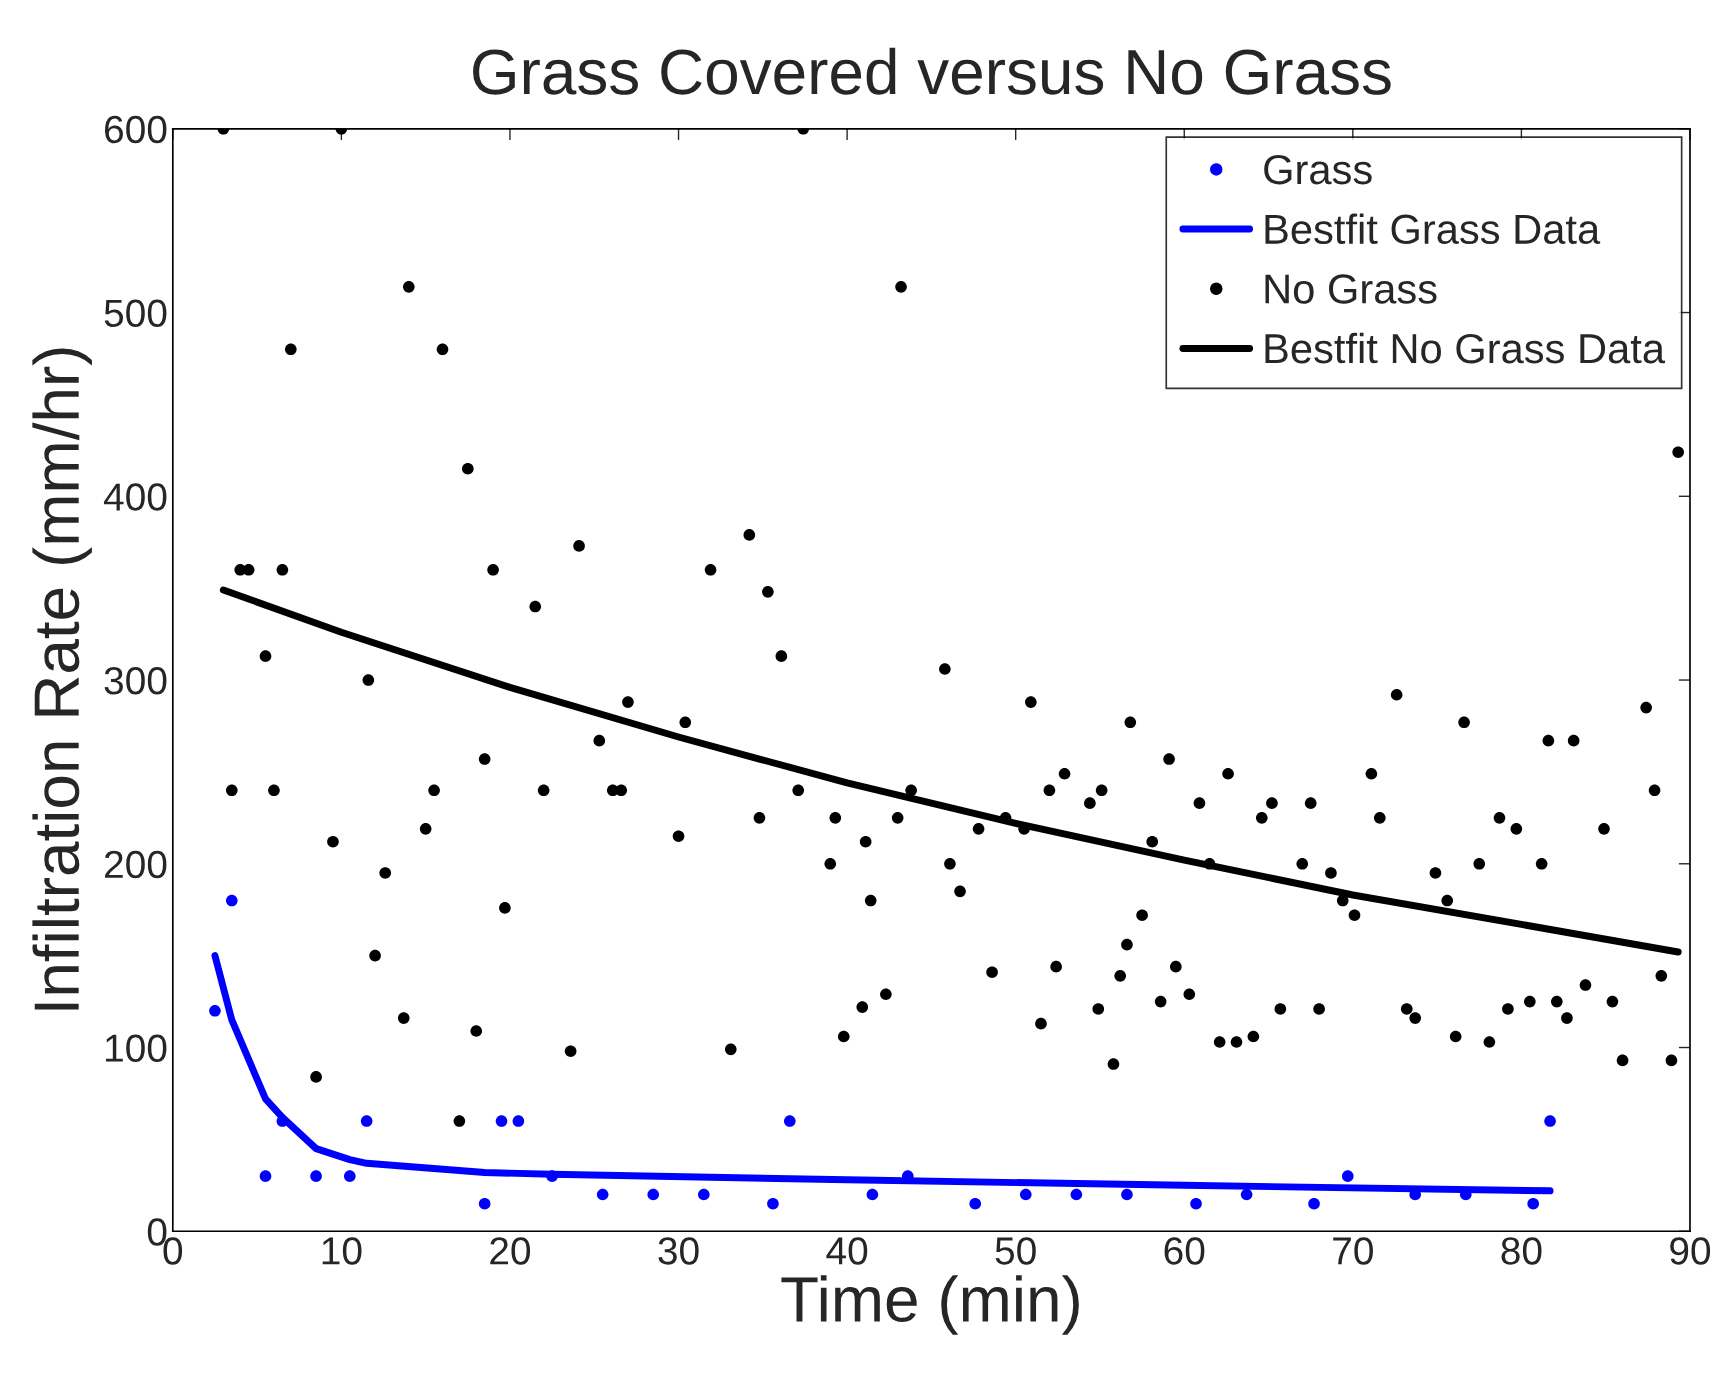 The image size is (1728, 1385). What do you see at coordinates (342, 1251) in the screenshot?
I see `x-tick-label: 10` at bounding box center [342, 1251].